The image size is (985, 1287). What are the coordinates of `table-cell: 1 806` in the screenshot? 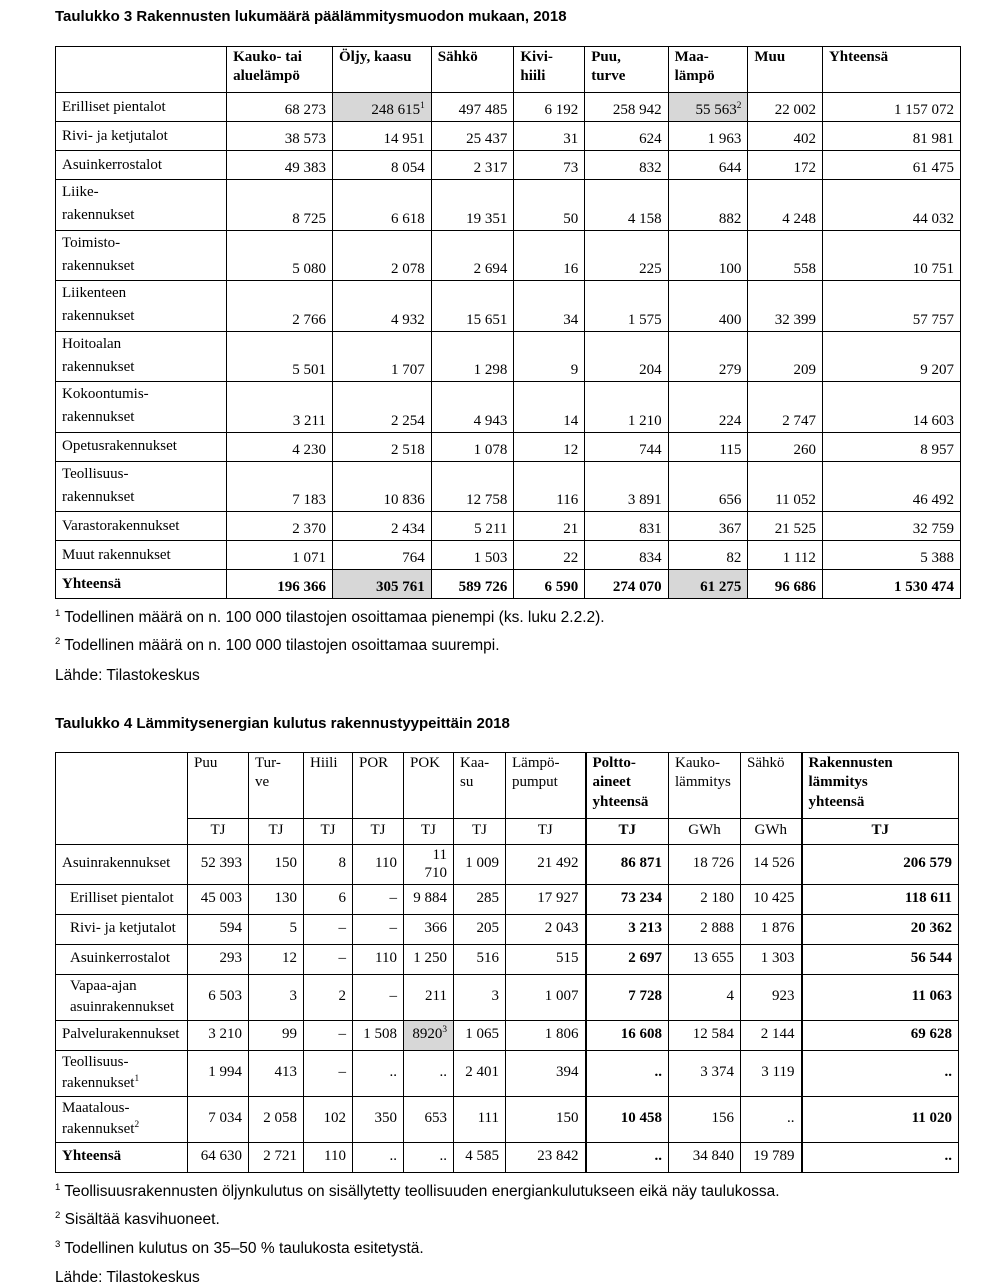 It's located at (545, 1035).